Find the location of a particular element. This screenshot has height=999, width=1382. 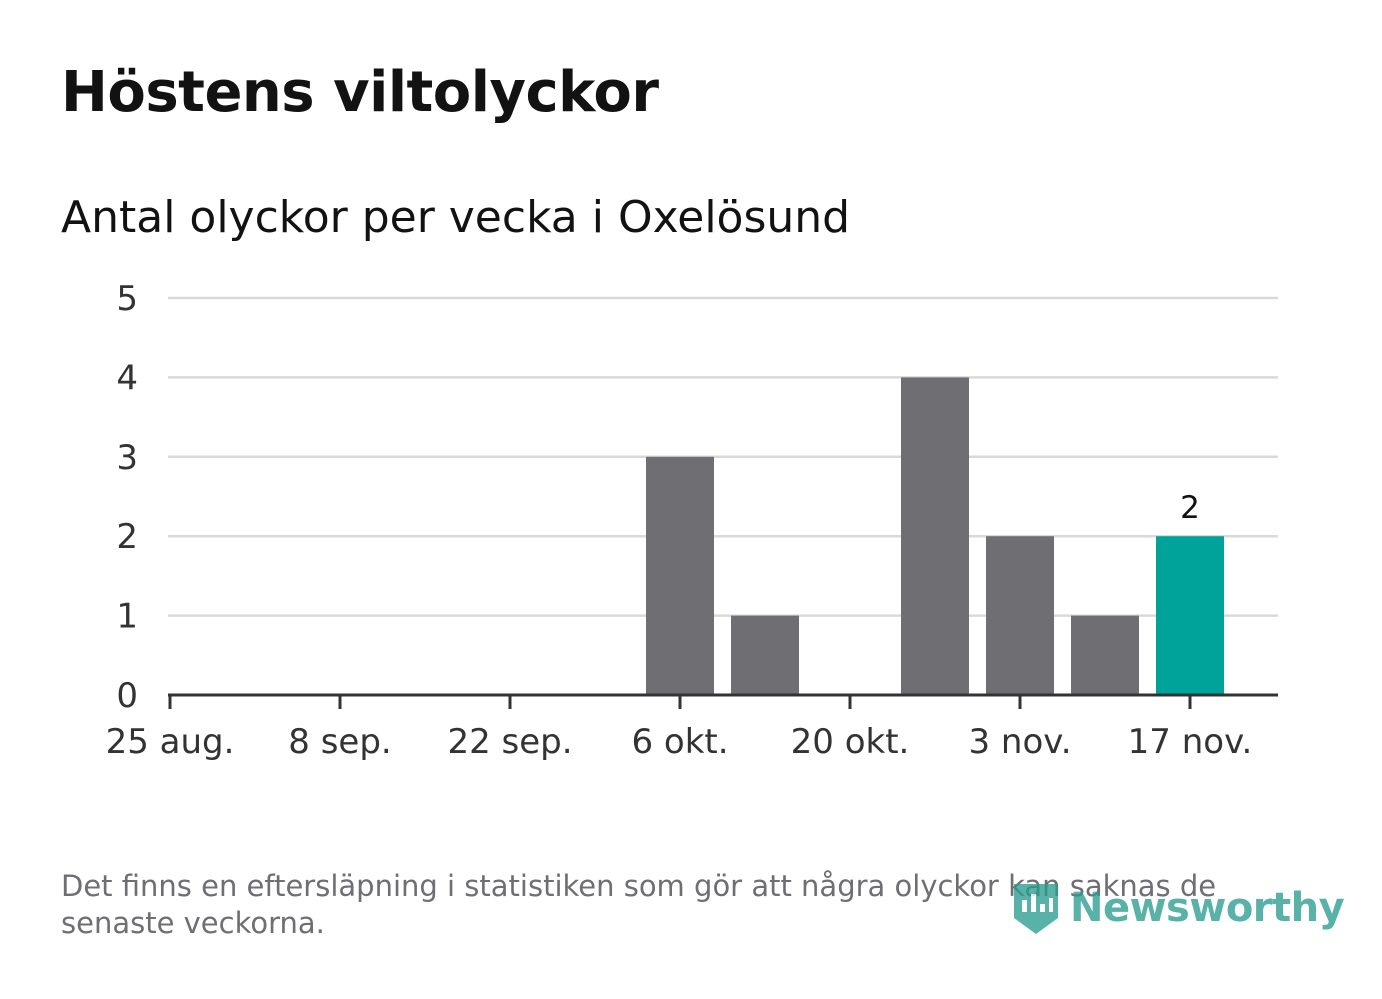

x-tick-label: 6 okt. is located at coordinates (679, 742).